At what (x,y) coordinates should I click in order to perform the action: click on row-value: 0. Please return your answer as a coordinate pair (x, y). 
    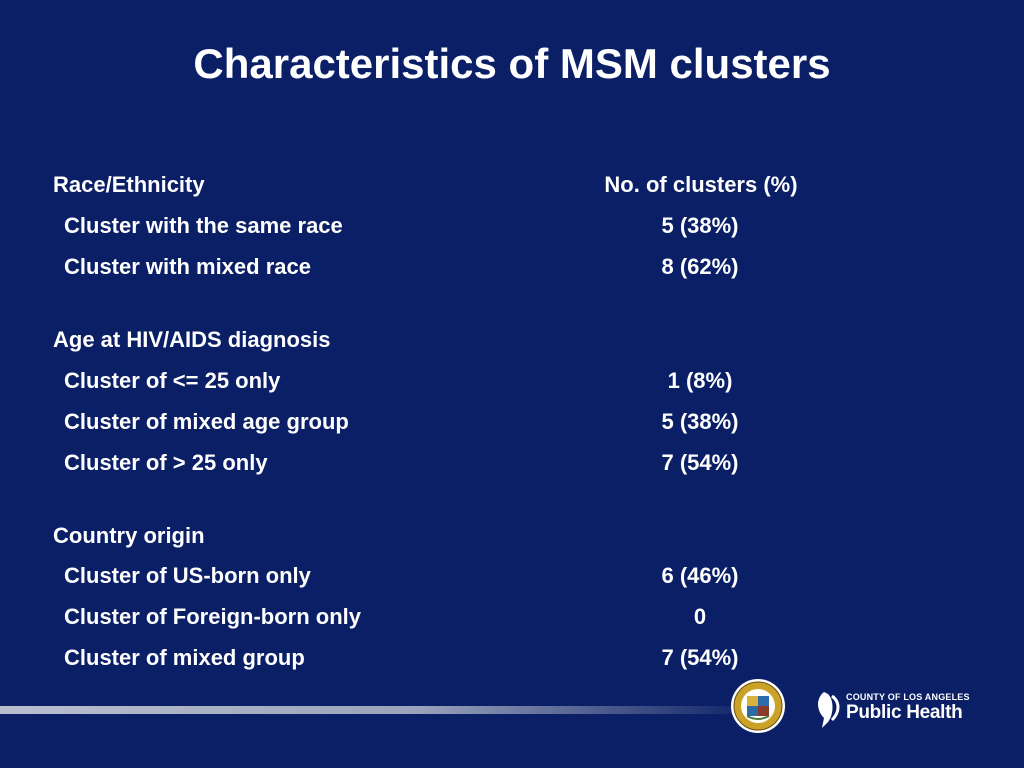
    Looking at the image, I should click on (700, 616).